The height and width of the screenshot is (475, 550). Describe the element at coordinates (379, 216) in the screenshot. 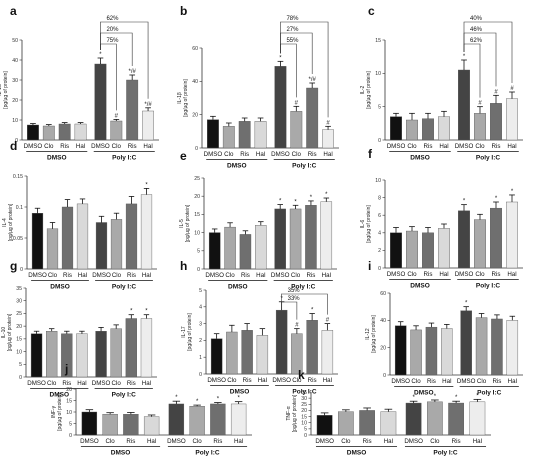

I see `y-tick-label: 6` at that location.